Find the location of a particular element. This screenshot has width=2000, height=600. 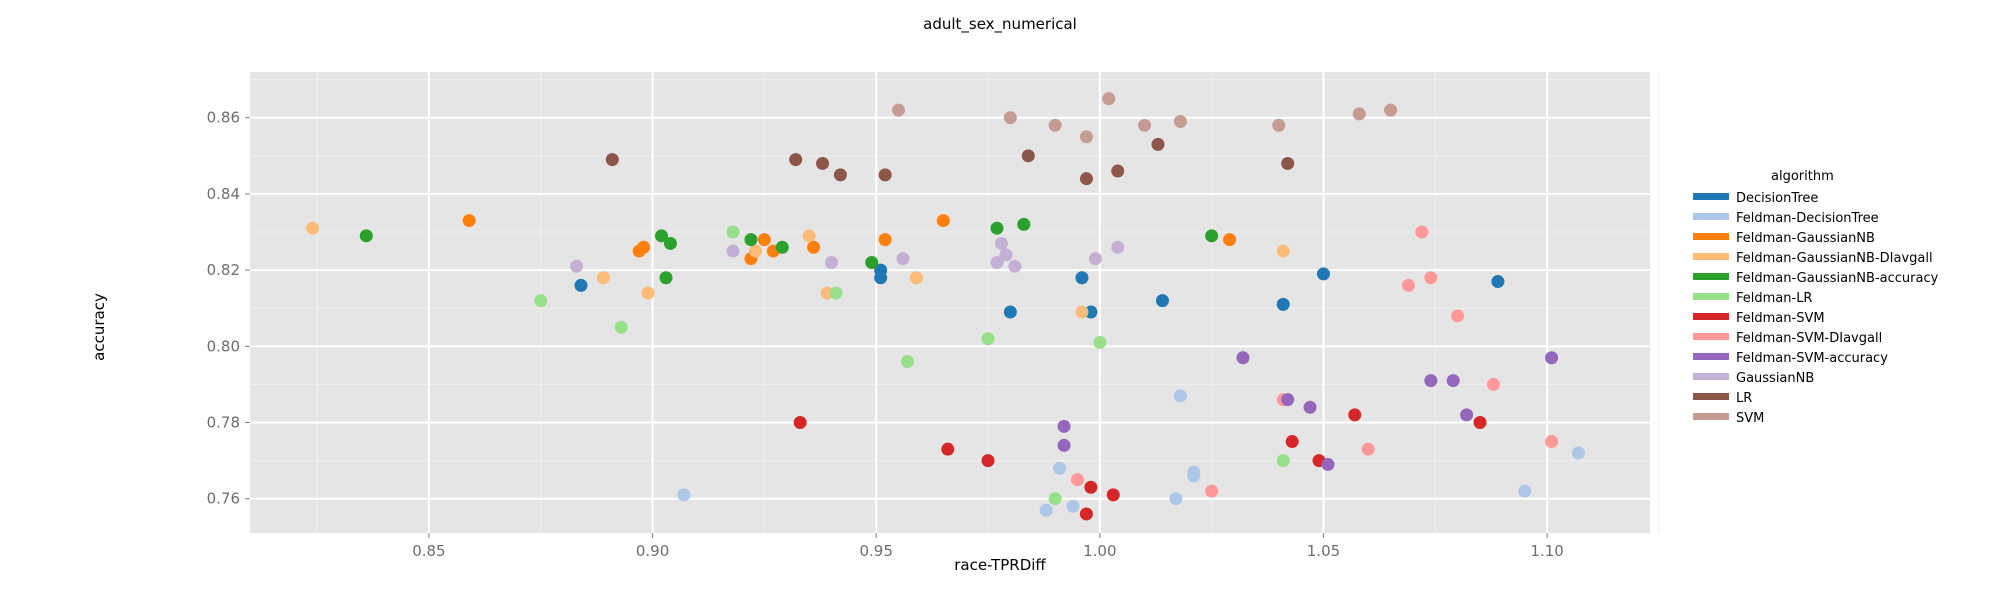

y-tick-label: 0.84 is located at coordinates (223, 194).